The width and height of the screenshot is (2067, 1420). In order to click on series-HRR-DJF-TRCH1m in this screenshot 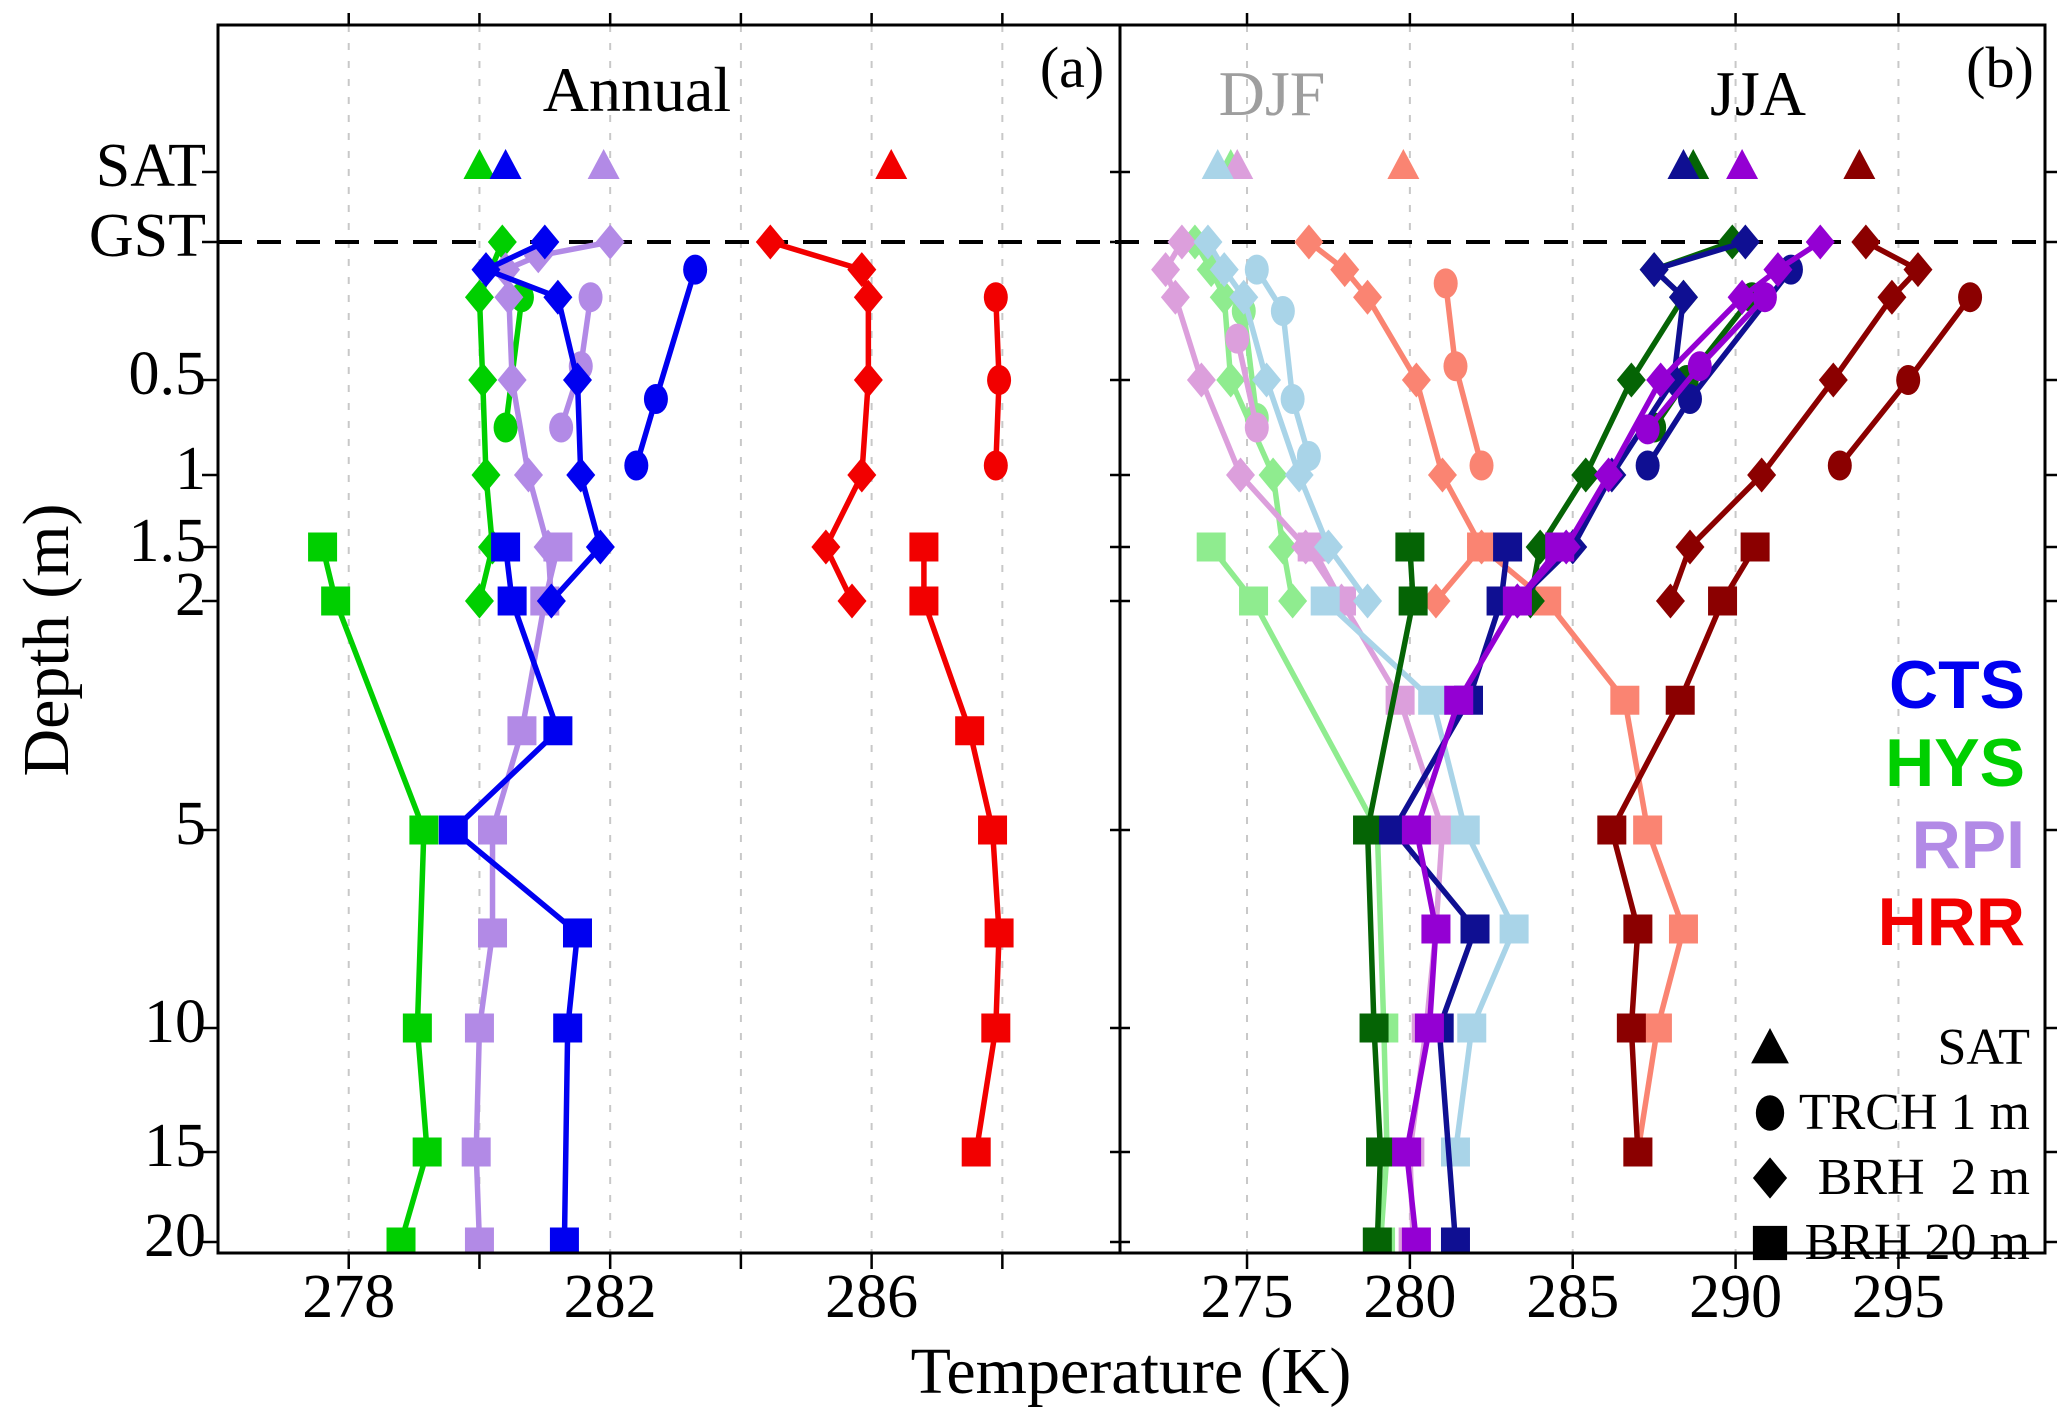, I will do `click(1463, 374)`.